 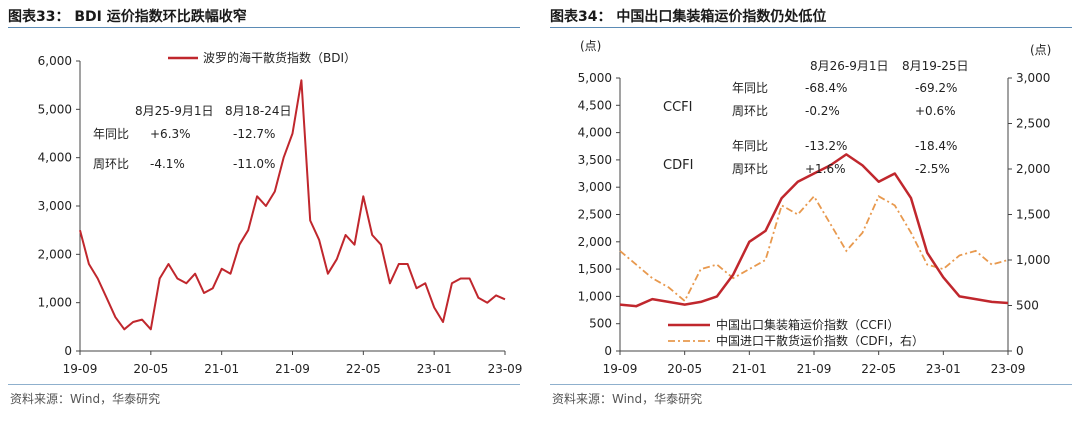 I want to click on left-y-tick-label: 2,000, so click(x=595, y=242).